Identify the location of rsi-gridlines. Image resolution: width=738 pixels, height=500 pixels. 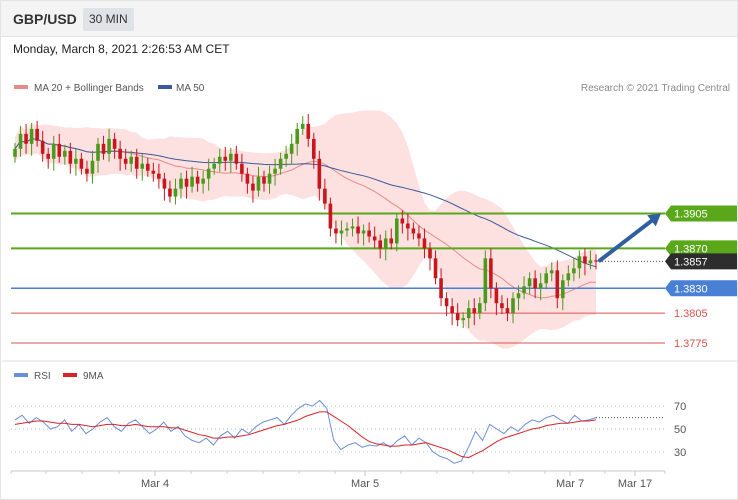
(338, 429).